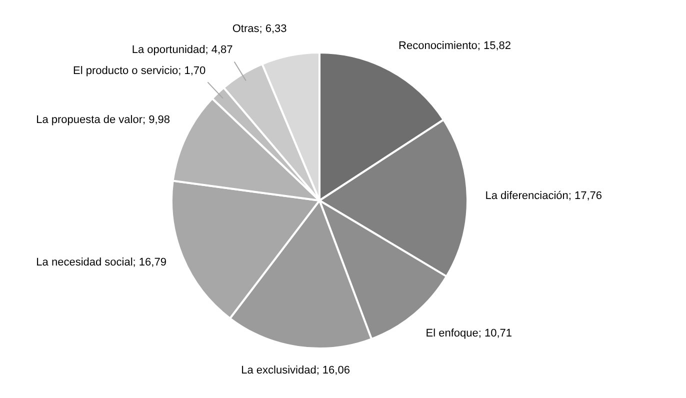 The height and width of the screenshot is (398, 686). Describe the element at coordinates (259, 29) in the screenshot. I see `slice-label: Otras; 6,33` at that location.